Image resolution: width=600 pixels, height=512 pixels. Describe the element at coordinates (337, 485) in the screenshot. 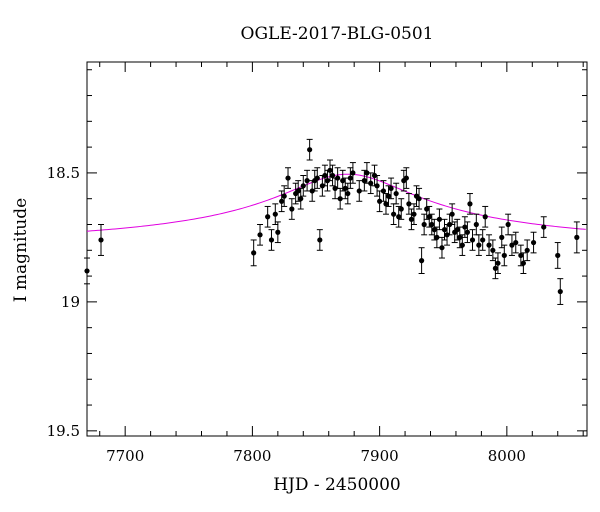

I see `x-axis-title: HJD - 2450000` at that location.